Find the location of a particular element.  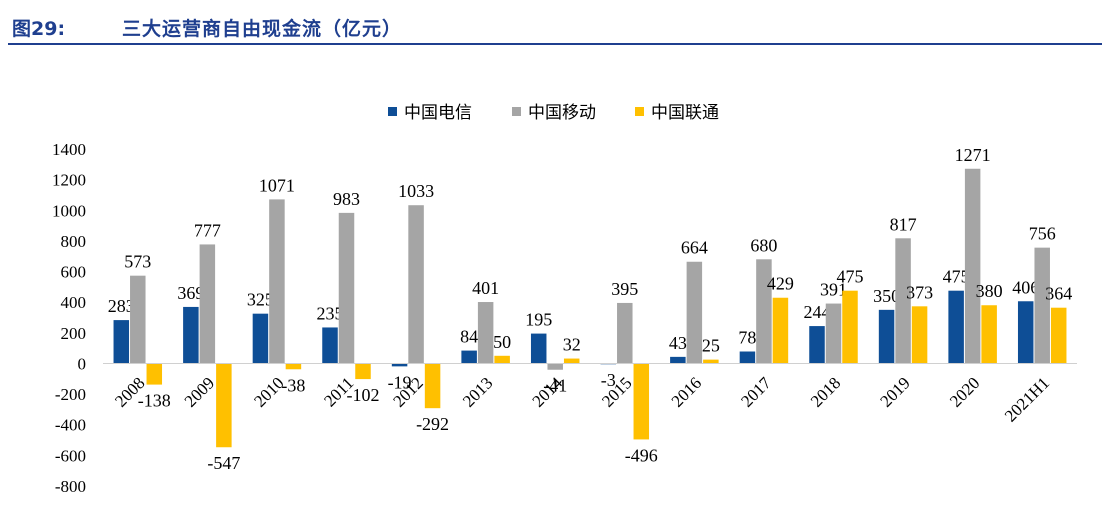

data-label: 369 is located at coordinates (190, 293).